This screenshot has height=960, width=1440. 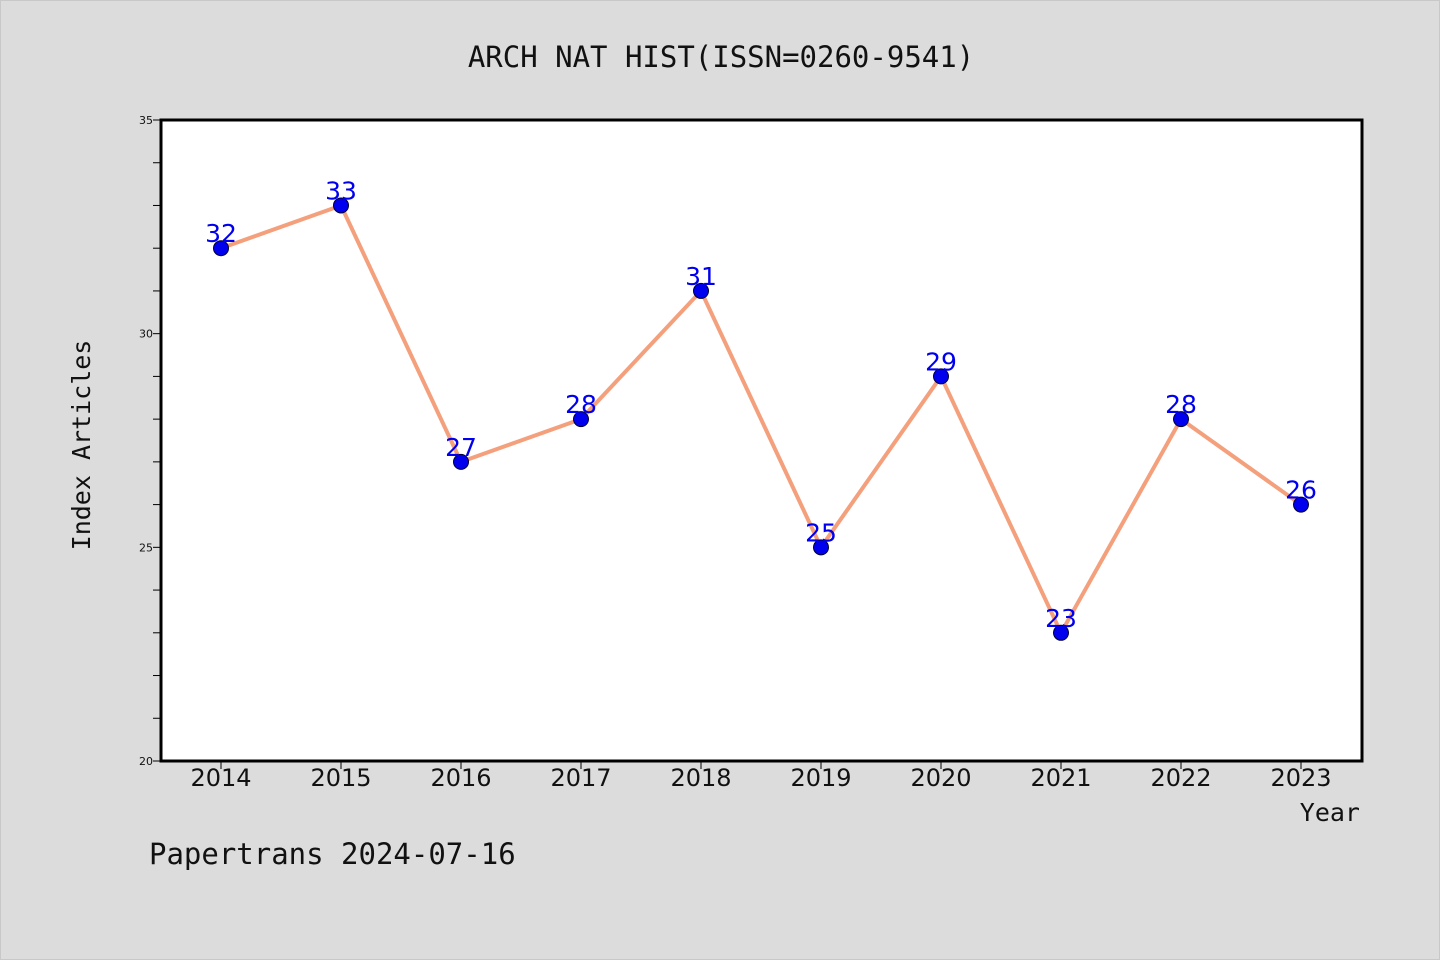 I want to click on x-tick-label: 2023, so click(x=1300, y=778).